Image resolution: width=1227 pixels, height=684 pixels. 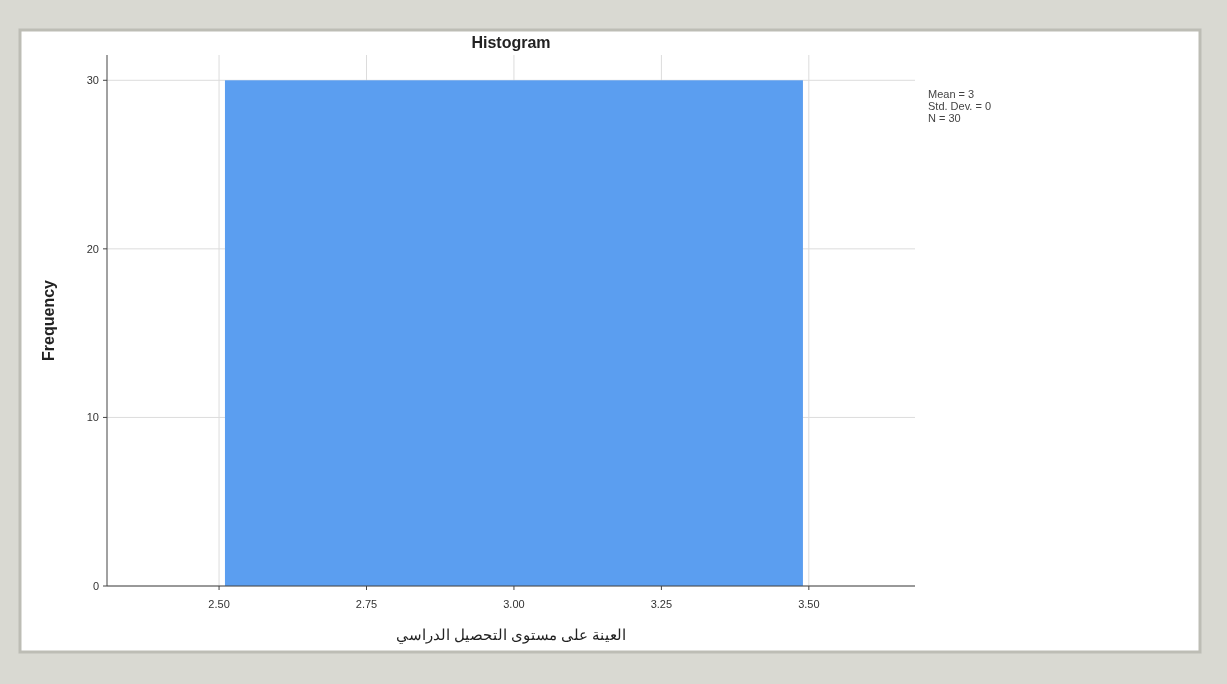 What do you see at coordinates (960, 106) in the screenshot?
I see `text: Std. Dev. = 0` at bounding box center [960, 106].